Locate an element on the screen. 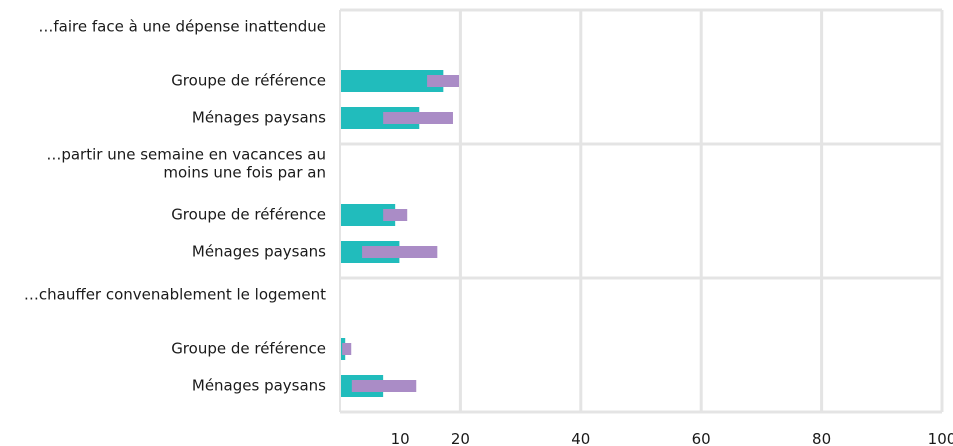 This screenshot has height=446, width=953. group-title-line: …partir une semaine en vacances au is located at coordinates (186, 155).